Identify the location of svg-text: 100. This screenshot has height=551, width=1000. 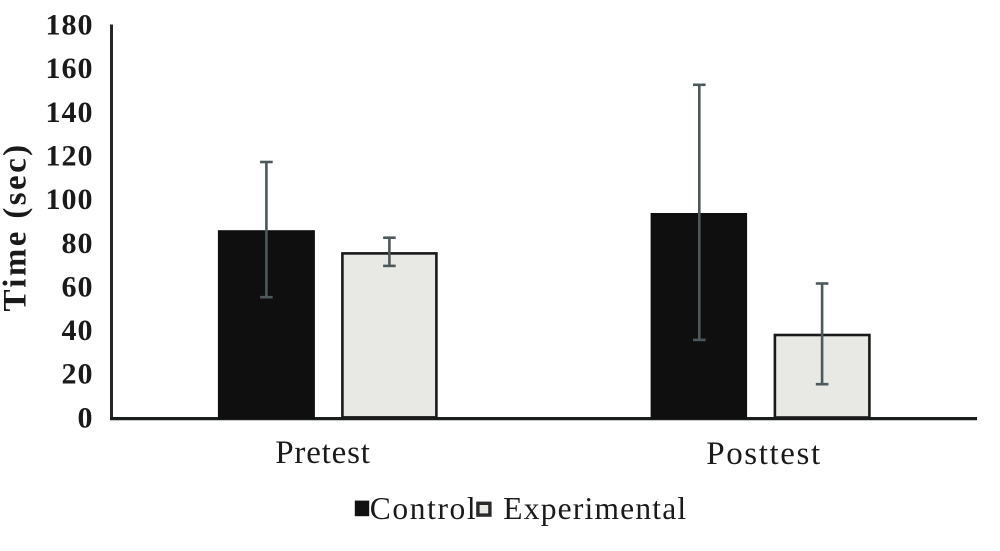
(70, 199).